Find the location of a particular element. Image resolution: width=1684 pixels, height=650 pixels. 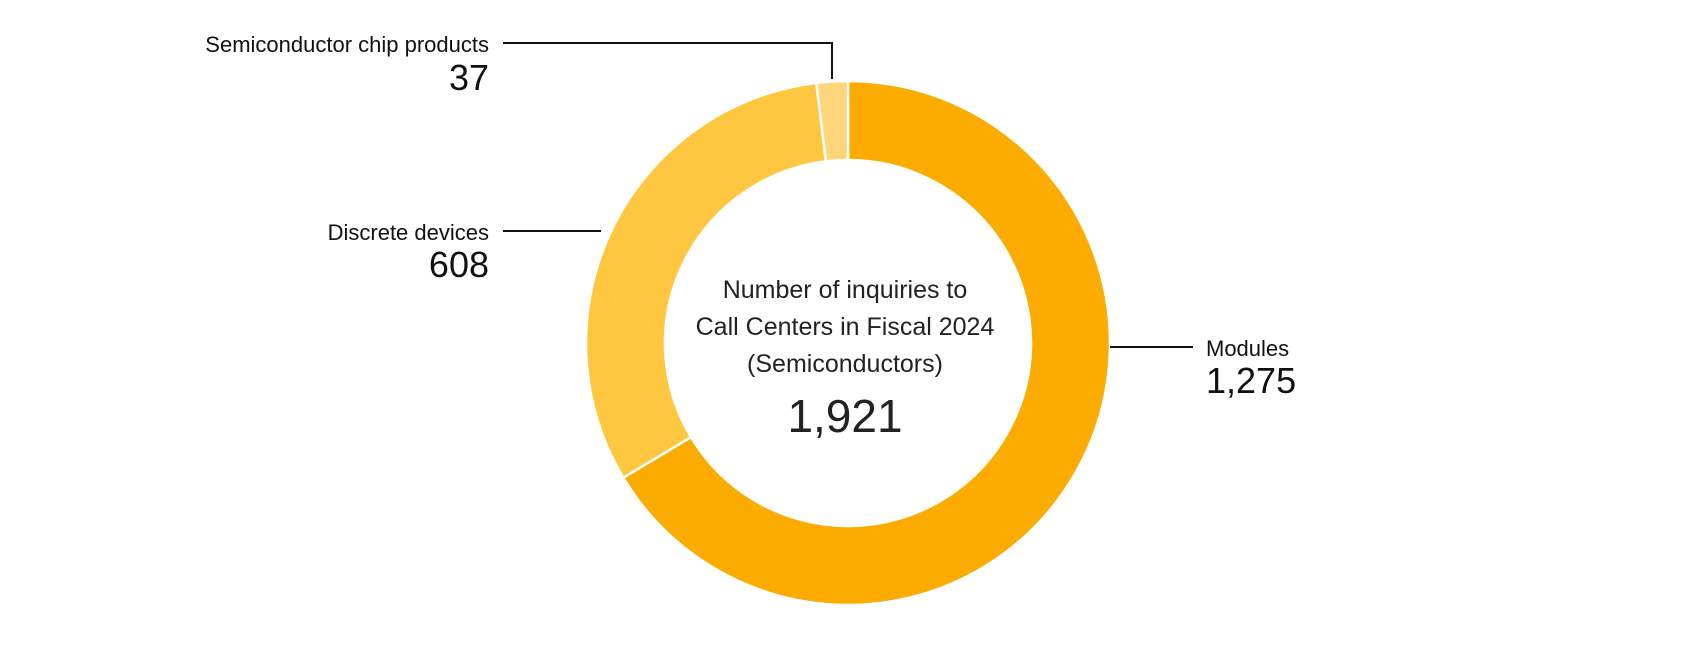

center-title-line-1: Number of inquiries to is located at coordinates (845, 290).